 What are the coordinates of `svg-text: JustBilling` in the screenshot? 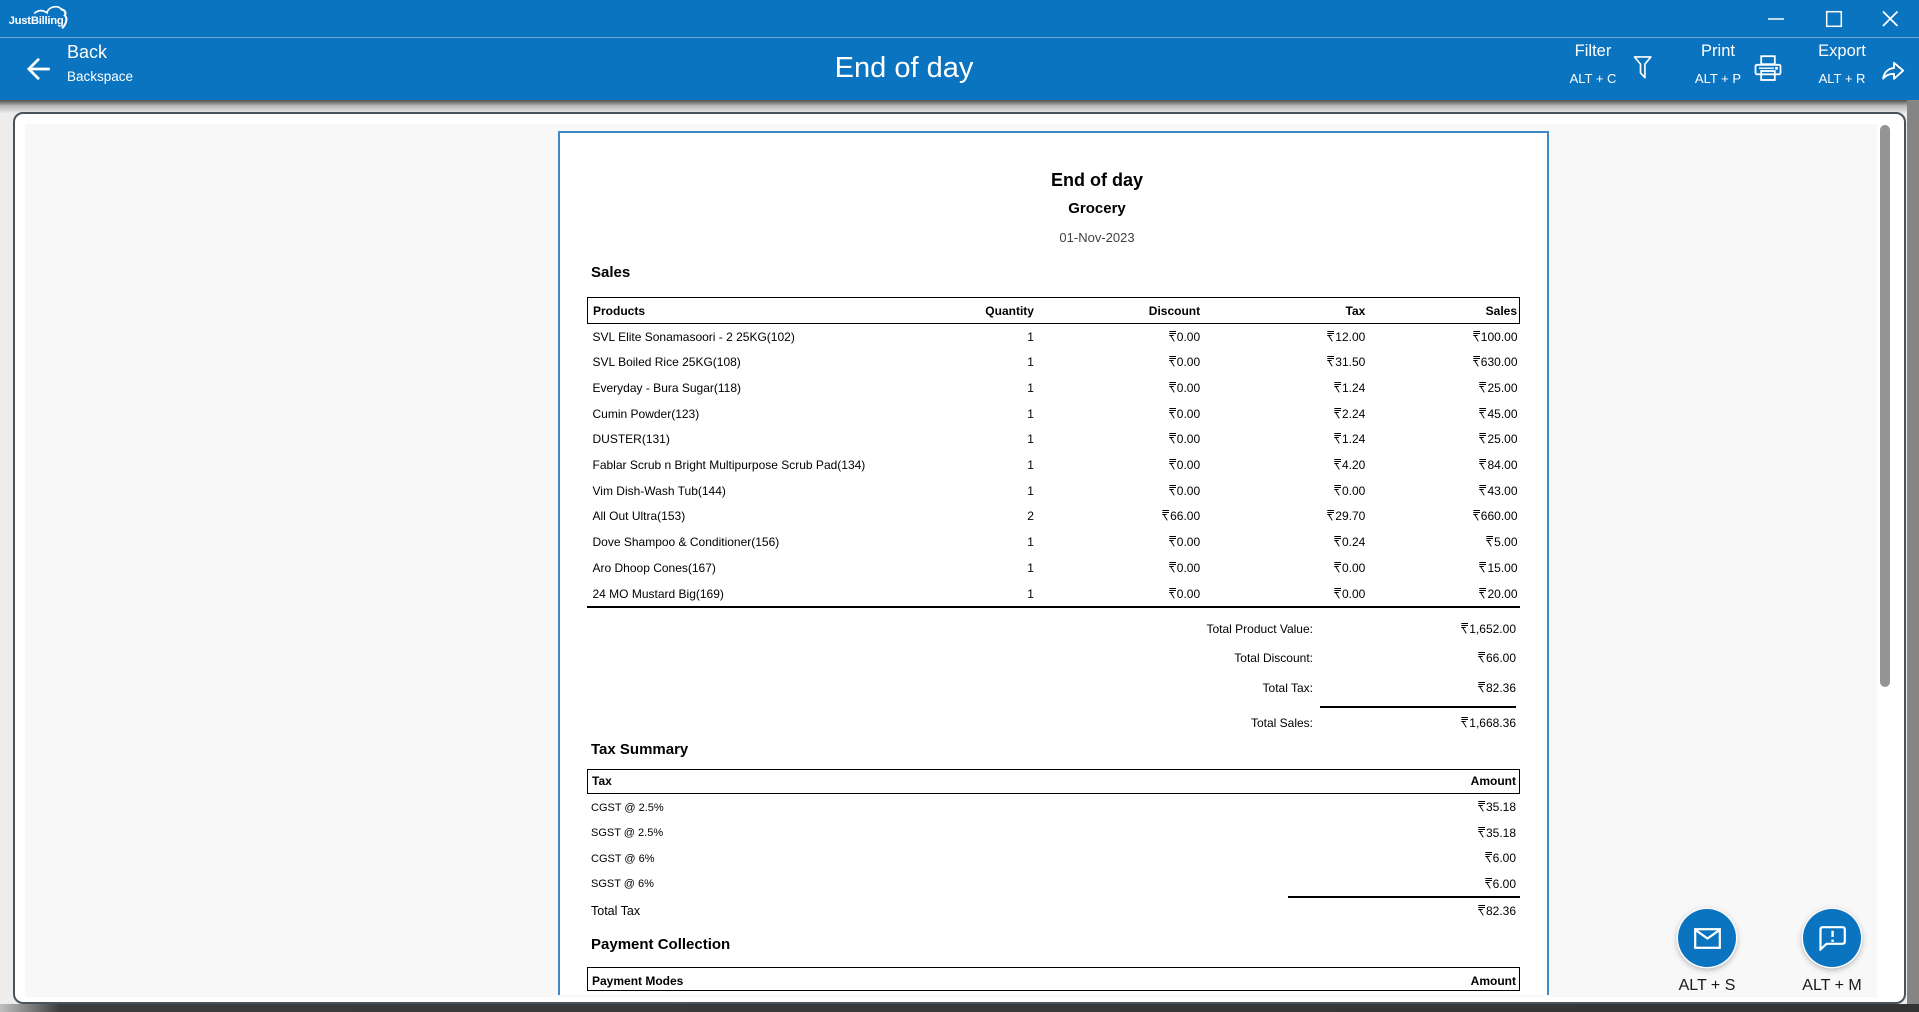 It's located at (36, 21).